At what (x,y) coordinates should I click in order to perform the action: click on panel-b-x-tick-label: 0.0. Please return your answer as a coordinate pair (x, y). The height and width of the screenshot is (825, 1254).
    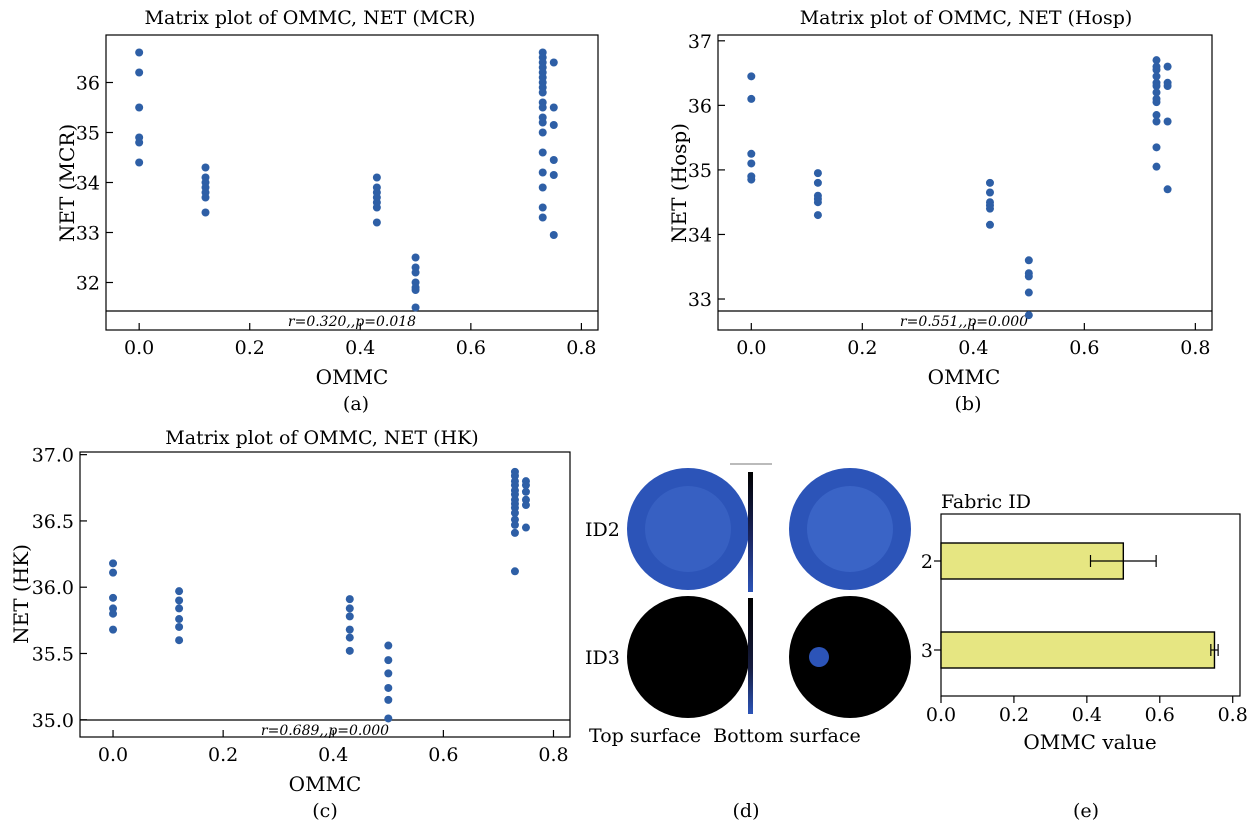
    Looking at the image, I should click on (751, 348).